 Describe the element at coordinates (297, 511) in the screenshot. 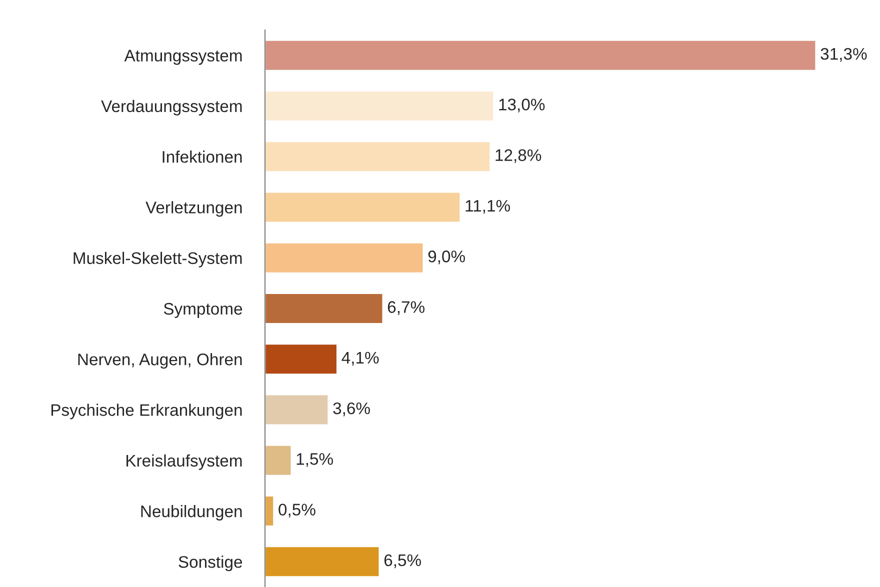

I see `data-label: 0,5%` at that location.